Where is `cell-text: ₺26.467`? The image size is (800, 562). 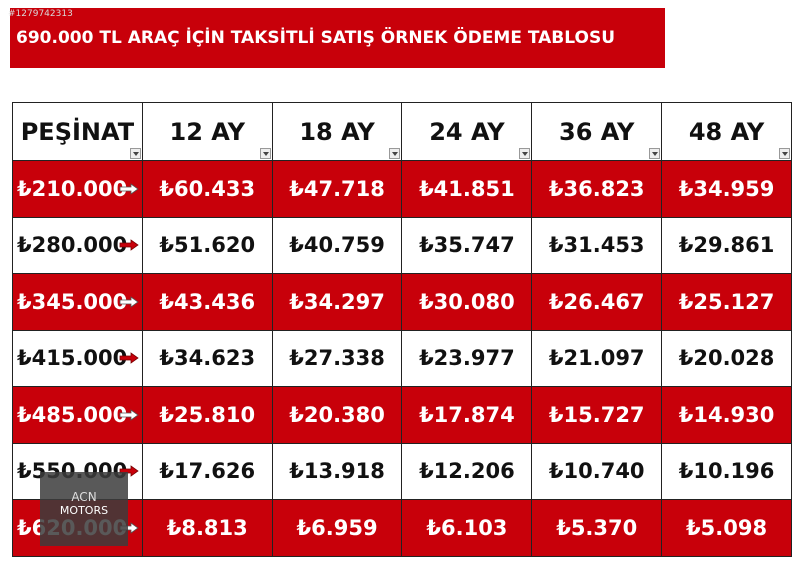 cell-text: ₺26.467 is located at coordinates (596, 301).